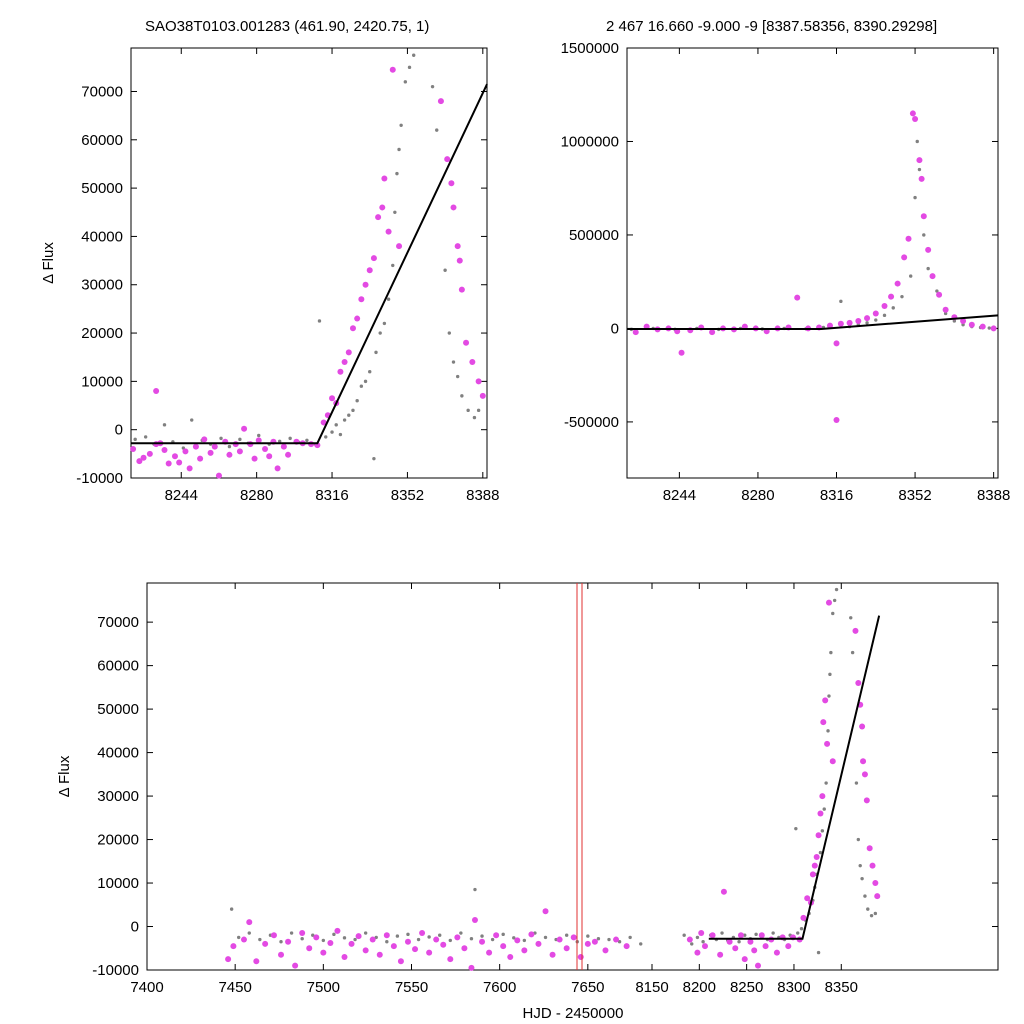 Image resolution: width=1024 pixels, height=1024 pixels. What do you see at coordinates (587, 987) in the screenshot?
I see `x-tick-label: 7650` at bounding box center [587, 987].